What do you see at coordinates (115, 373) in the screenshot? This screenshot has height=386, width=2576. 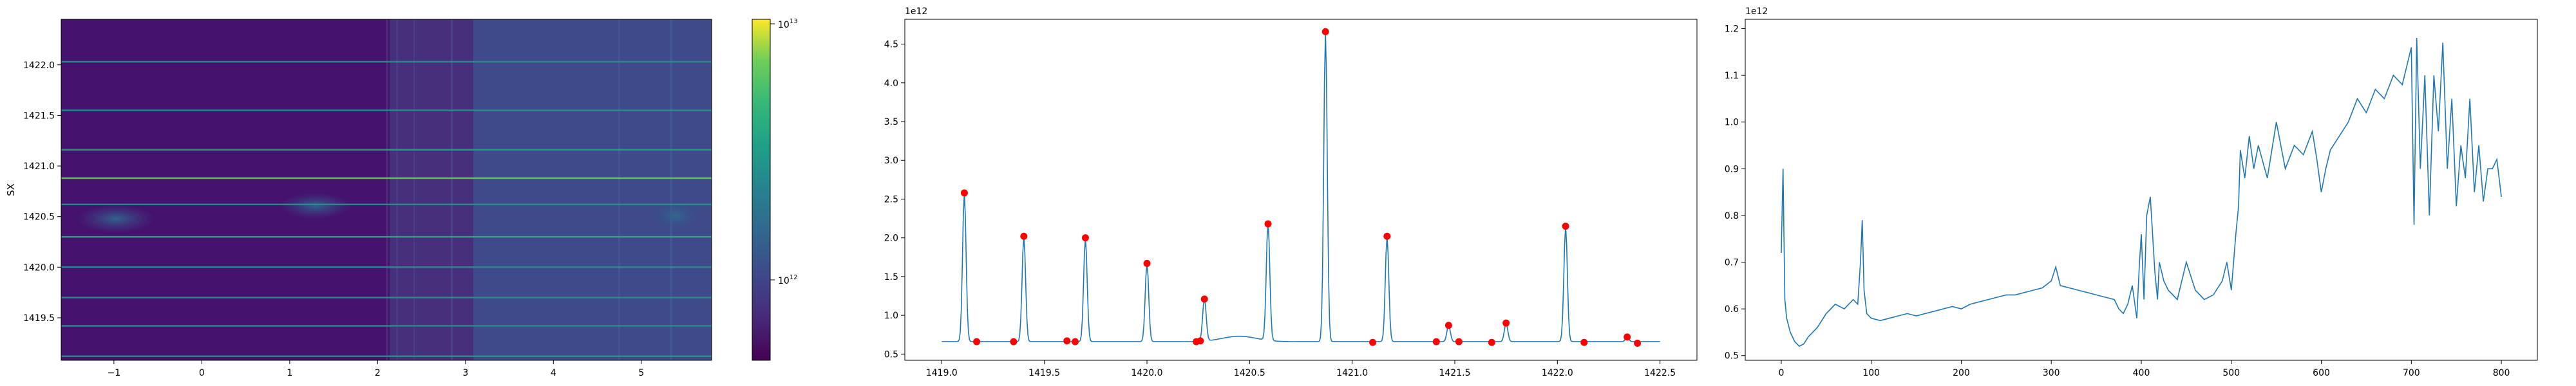 I see `x-tick-label: −1` at bounding box center [115, 373].